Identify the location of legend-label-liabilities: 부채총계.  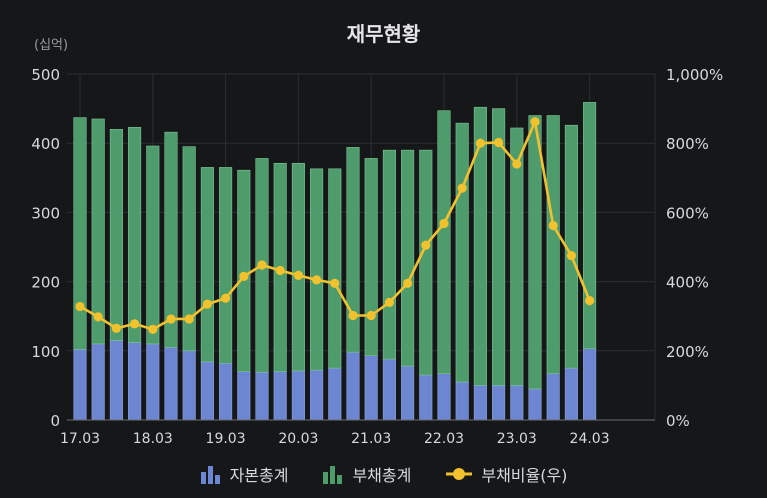
(382, 475).